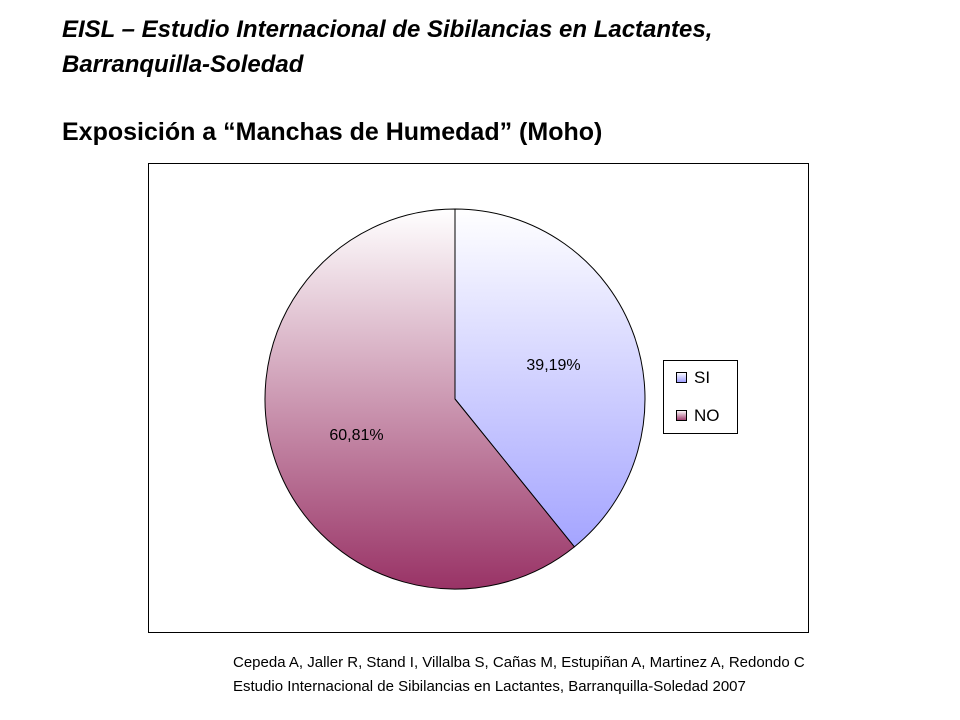  Describe the element at coordinates (702, 377) in the screenshot. I see `legend-label: SI` at that location.